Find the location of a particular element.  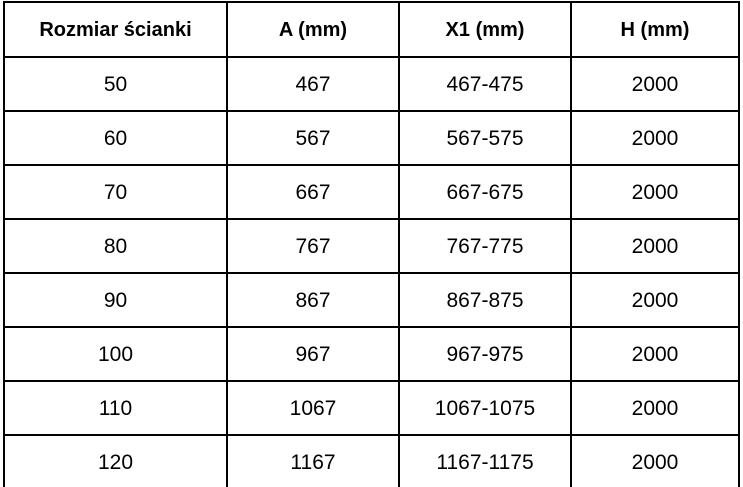

table-header-row: Rozmiar ścianki A (mm) X1 (mm) H (mm) is located at coordinates (371, 29).